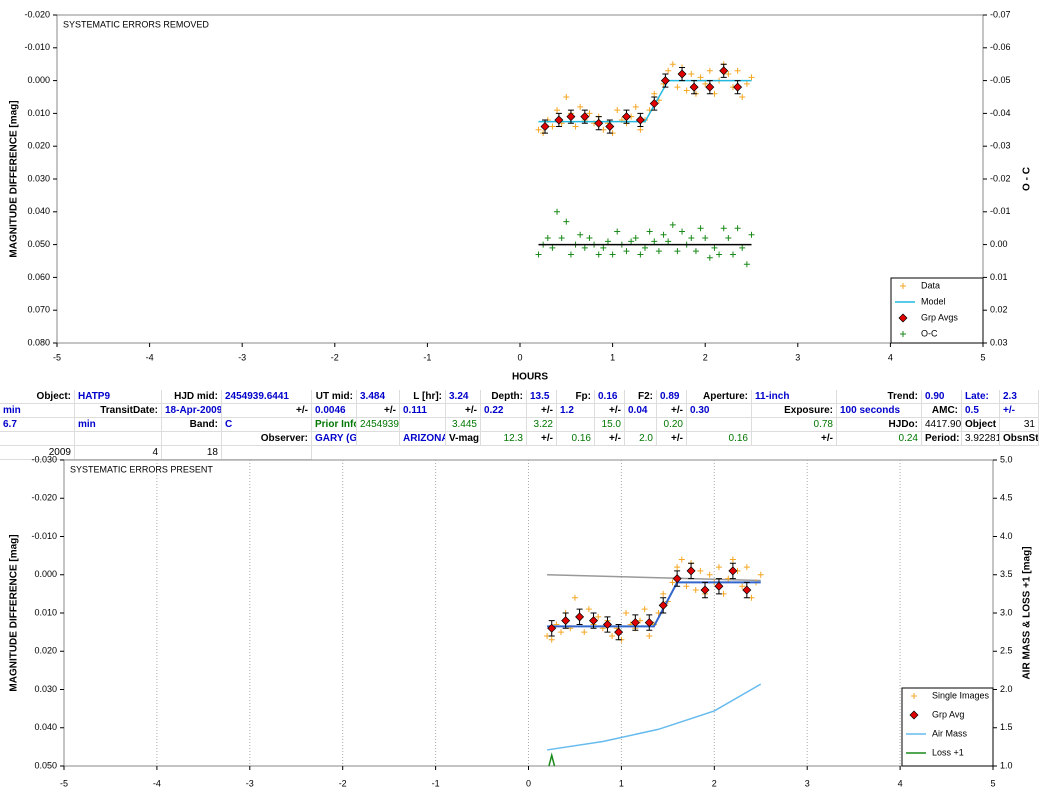 This screenshot has height=792, width=1039. What do you see at coordinates (947, 727) in the screenshot?
I see `legend: Single Images Grp Avg Air Mass Loss +1` at bounding box center [947, 727].